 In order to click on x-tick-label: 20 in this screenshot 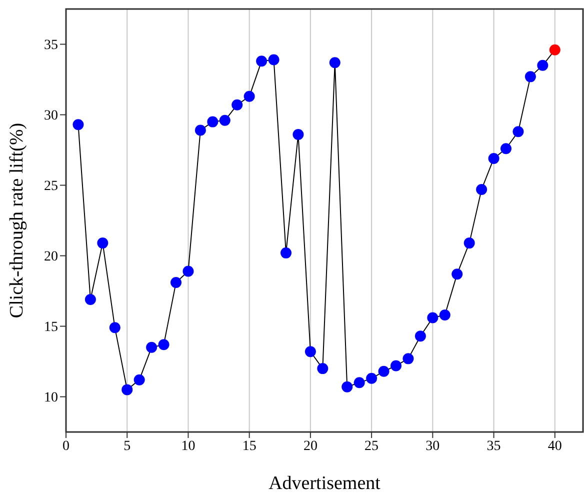, I will do `click(310, 446)`.